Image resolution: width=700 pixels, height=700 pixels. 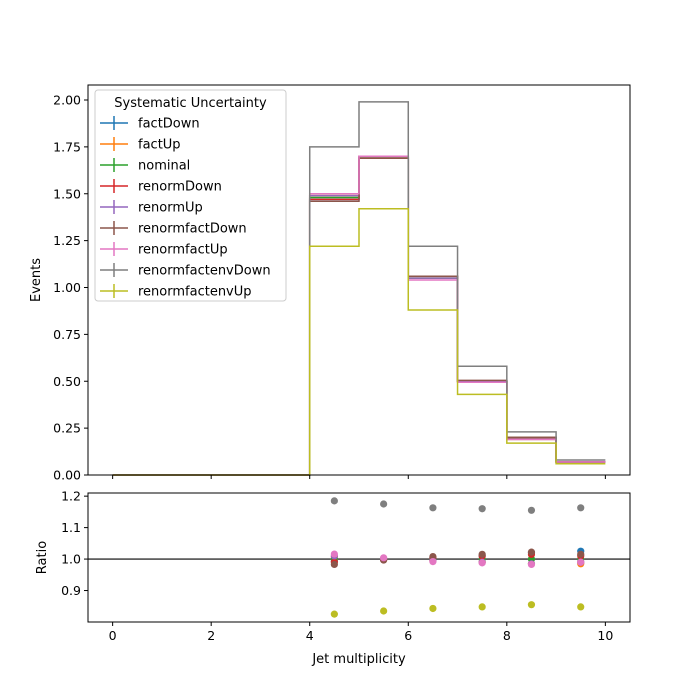 I want to click on ratio-y-tick-label: 1.1, so click(x=71, y=527).